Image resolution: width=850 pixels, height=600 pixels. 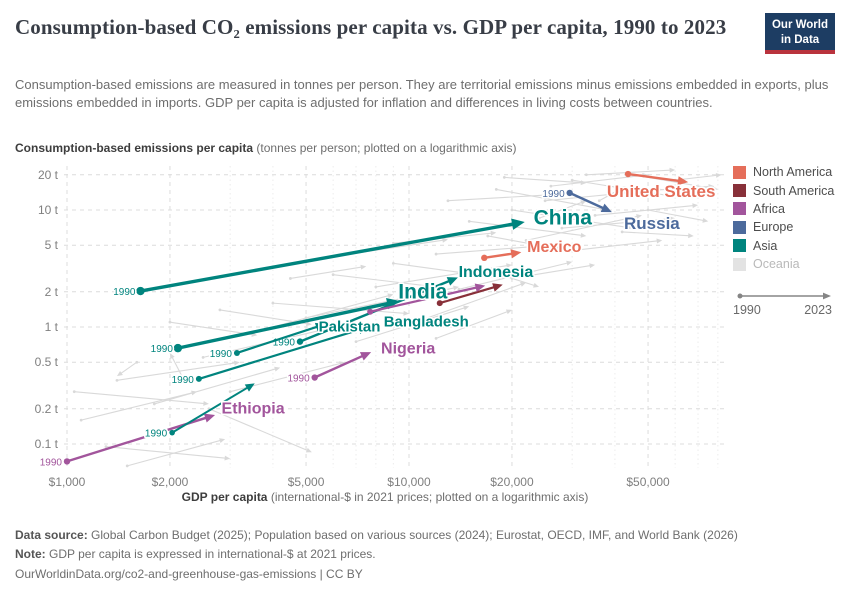 I want to click on svg-text: 1 t, so click(x=52, y=327).